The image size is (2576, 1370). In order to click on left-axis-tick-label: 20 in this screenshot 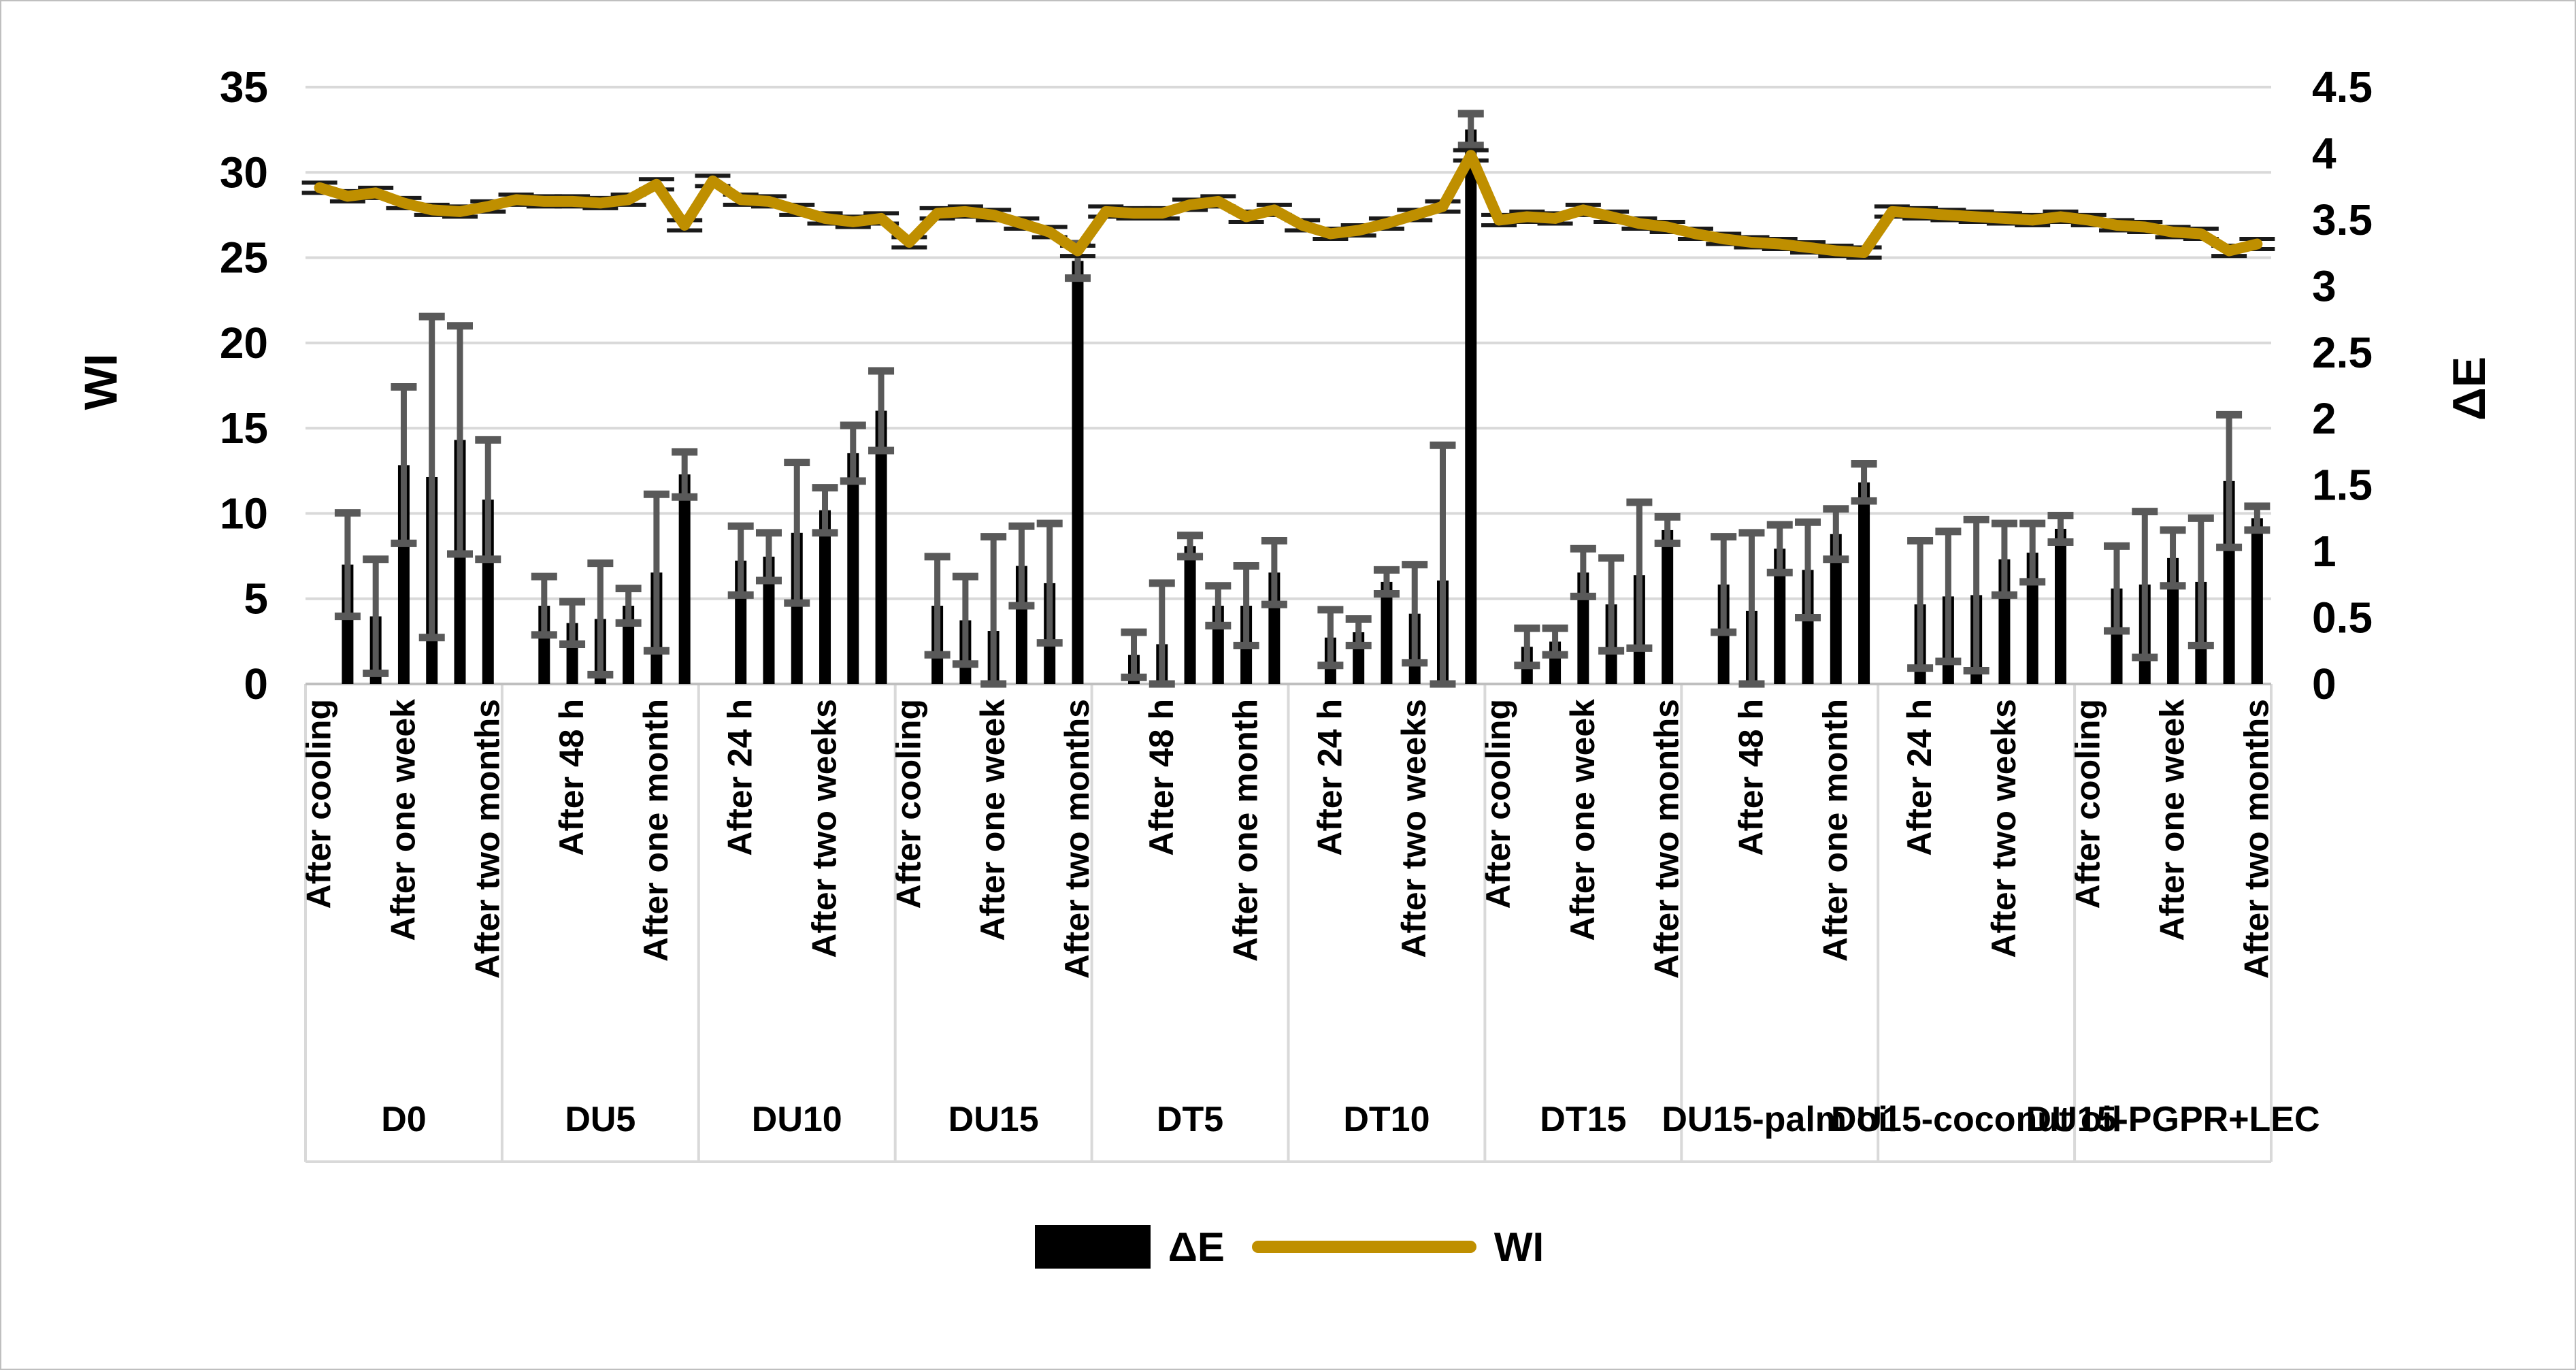, I will do `click(244, 344)`.